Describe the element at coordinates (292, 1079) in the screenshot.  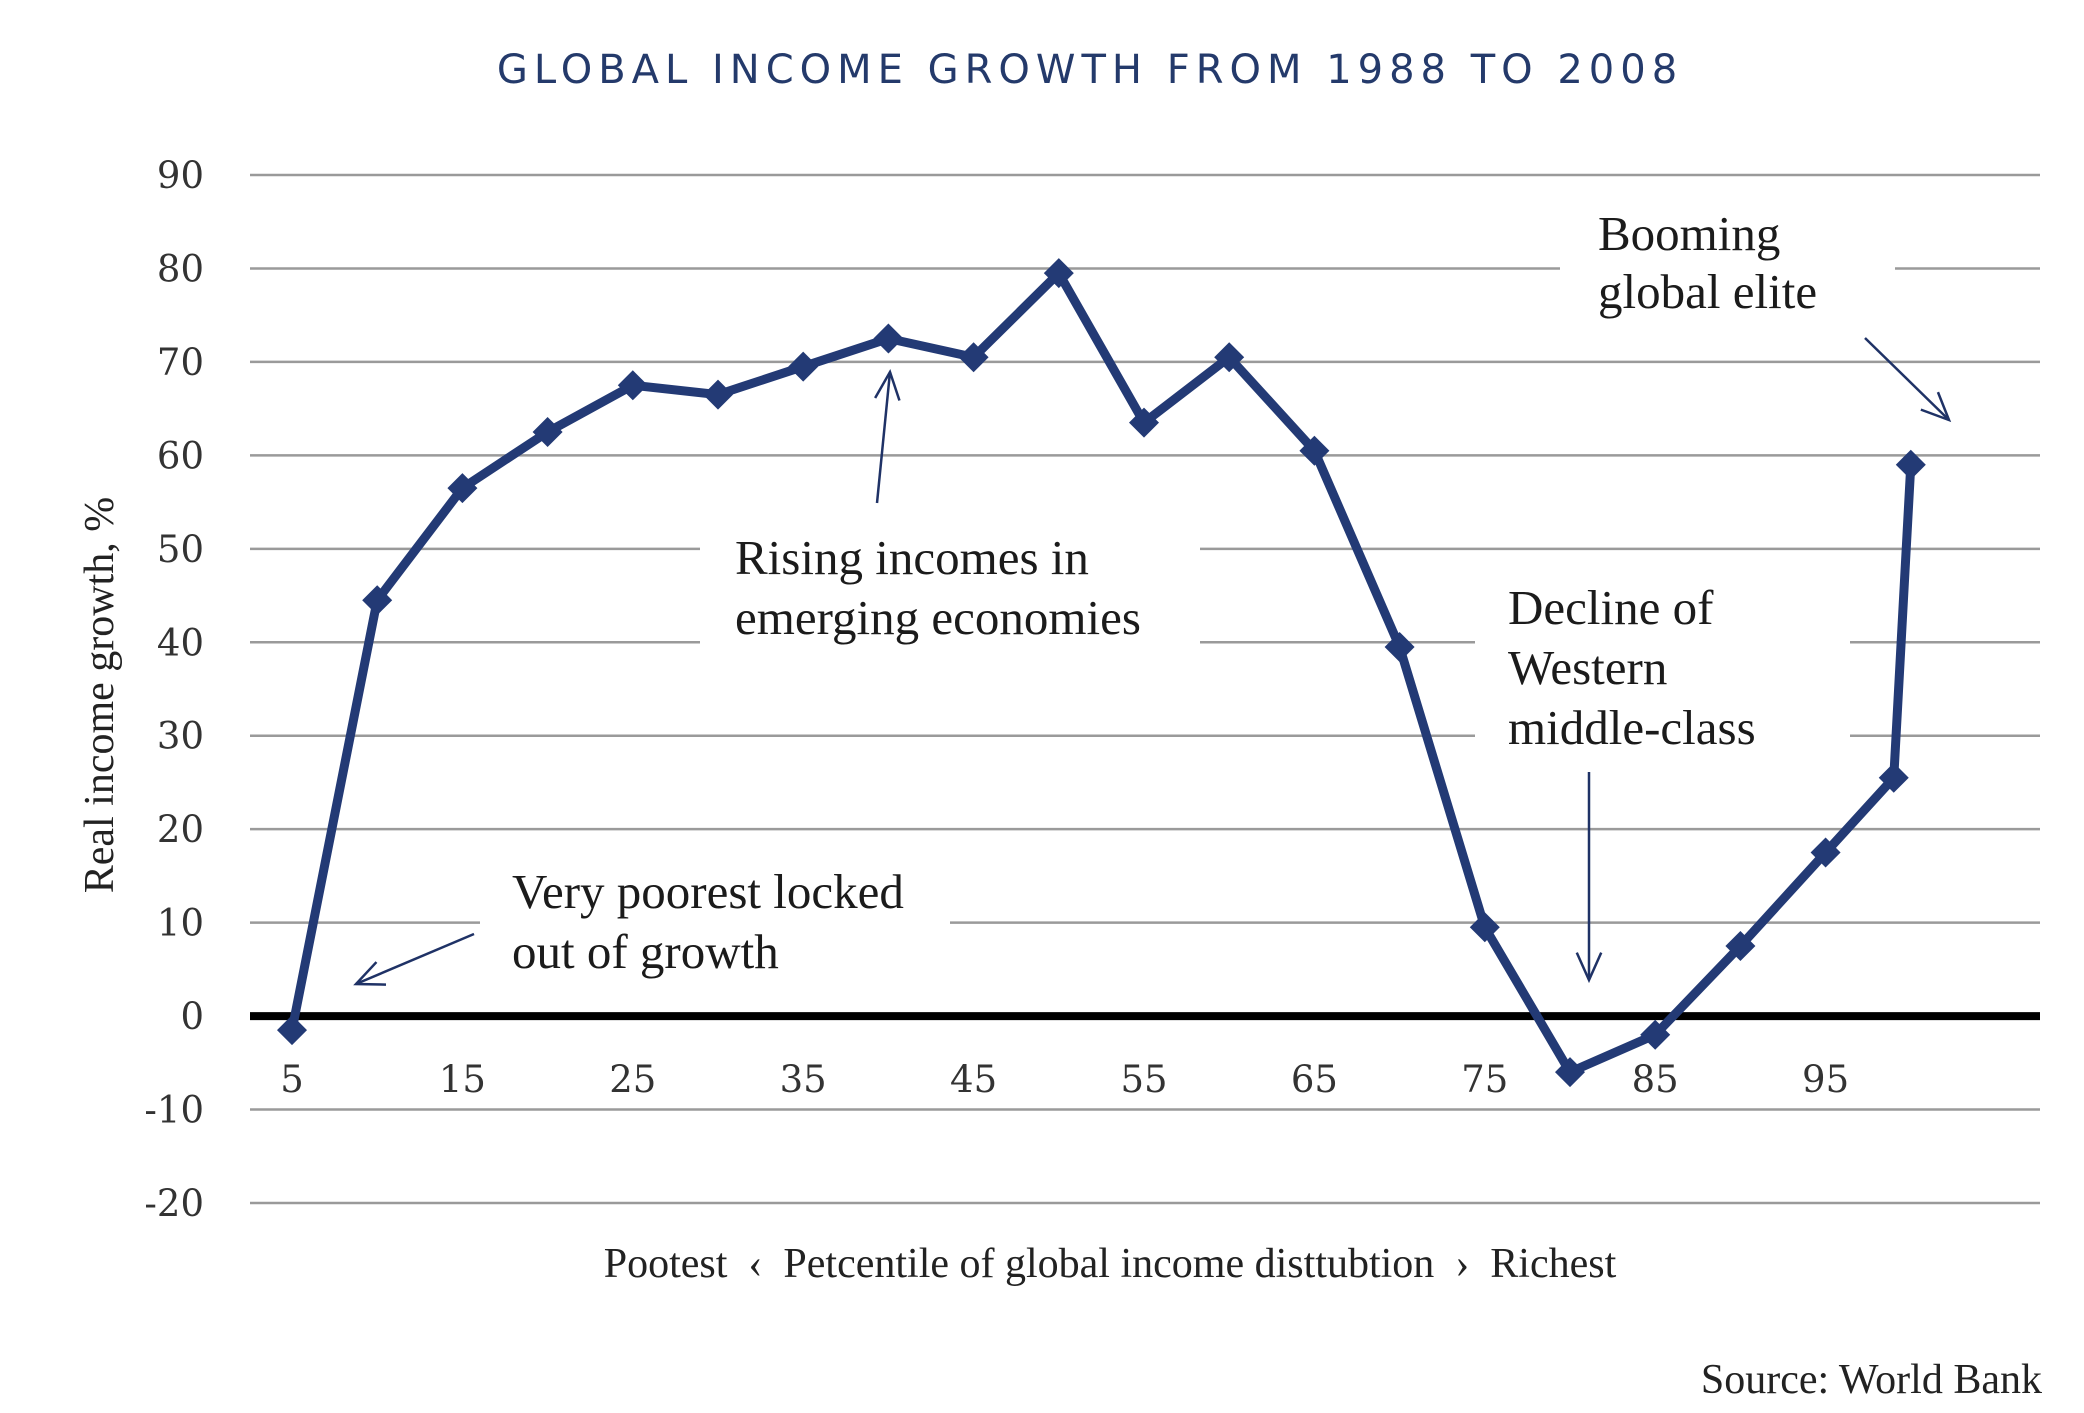
I see `x-tick-label: 5` at that location.